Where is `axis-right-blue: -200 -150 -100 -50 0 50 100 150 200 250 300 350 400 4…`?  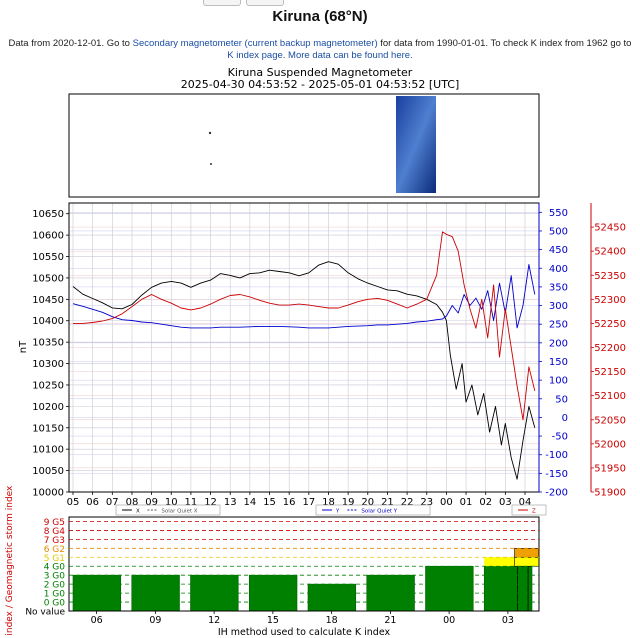 axis-right-blue: -200 -150 -100 -50 0 50 100 150 200 250 300 350 400 4… is located at coordinates (553, 351).